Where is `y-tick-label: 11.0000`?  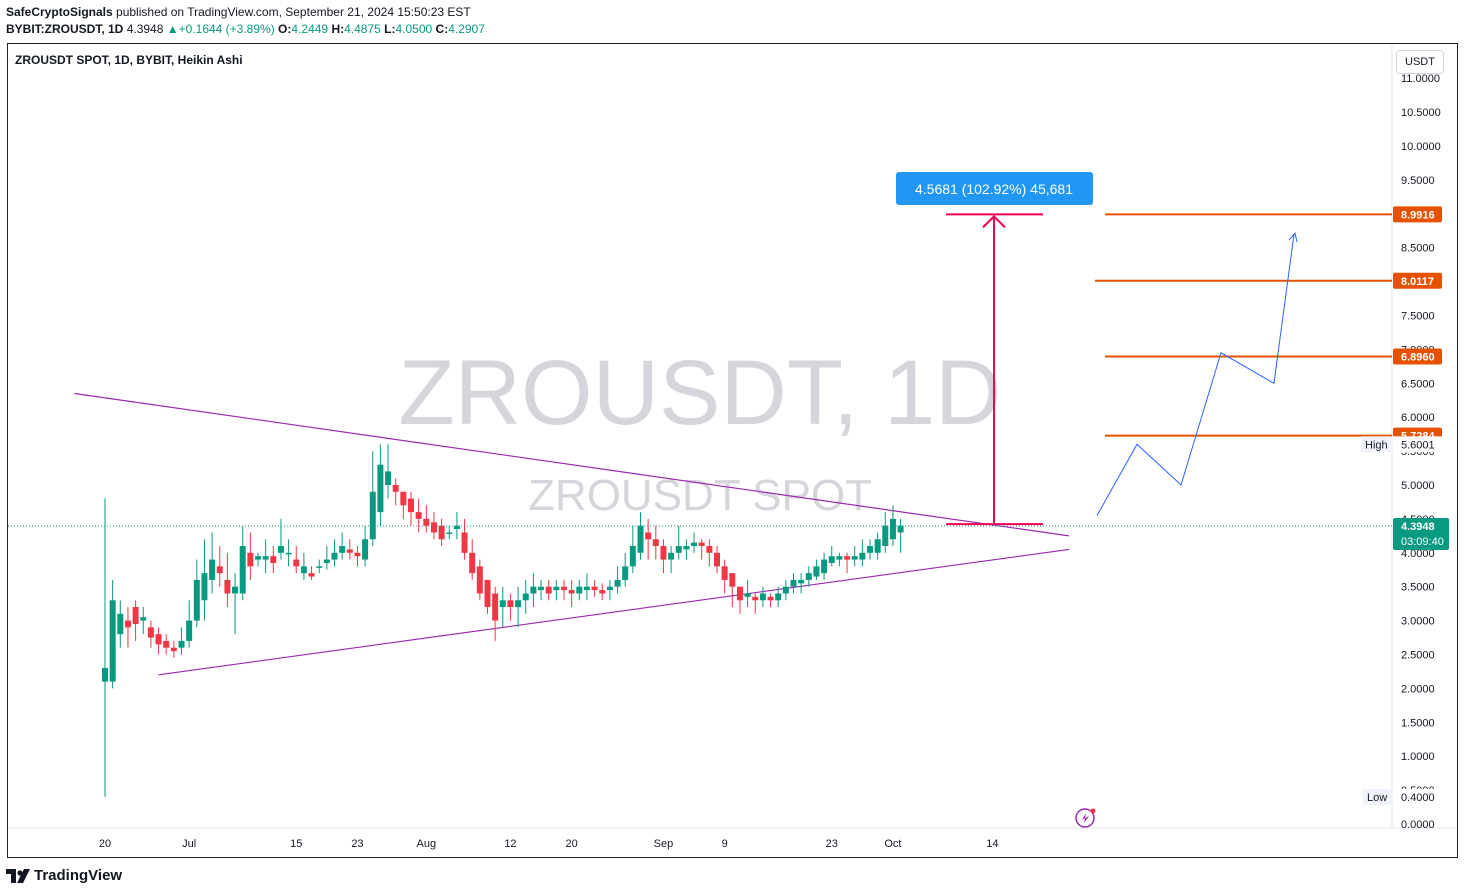
y-tick-label: 11.0000 is located at coordinates (1420, 79).